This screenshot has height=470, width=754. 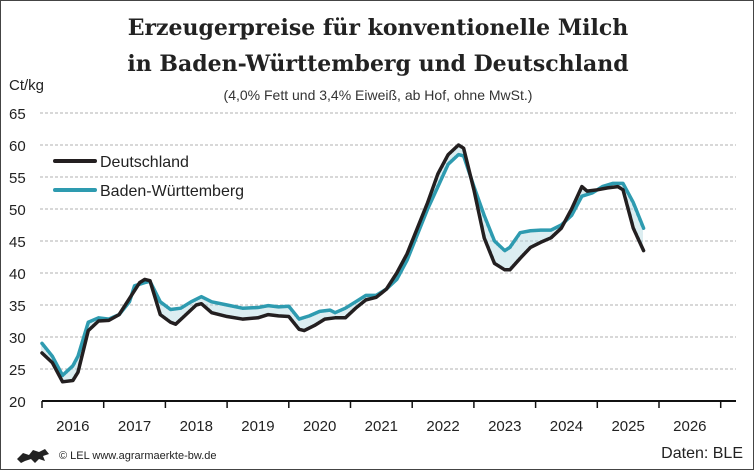 I want to click on chart-title-line1: Erzeugerpreise für konventionelle Milch, so click(x=378, y=28).